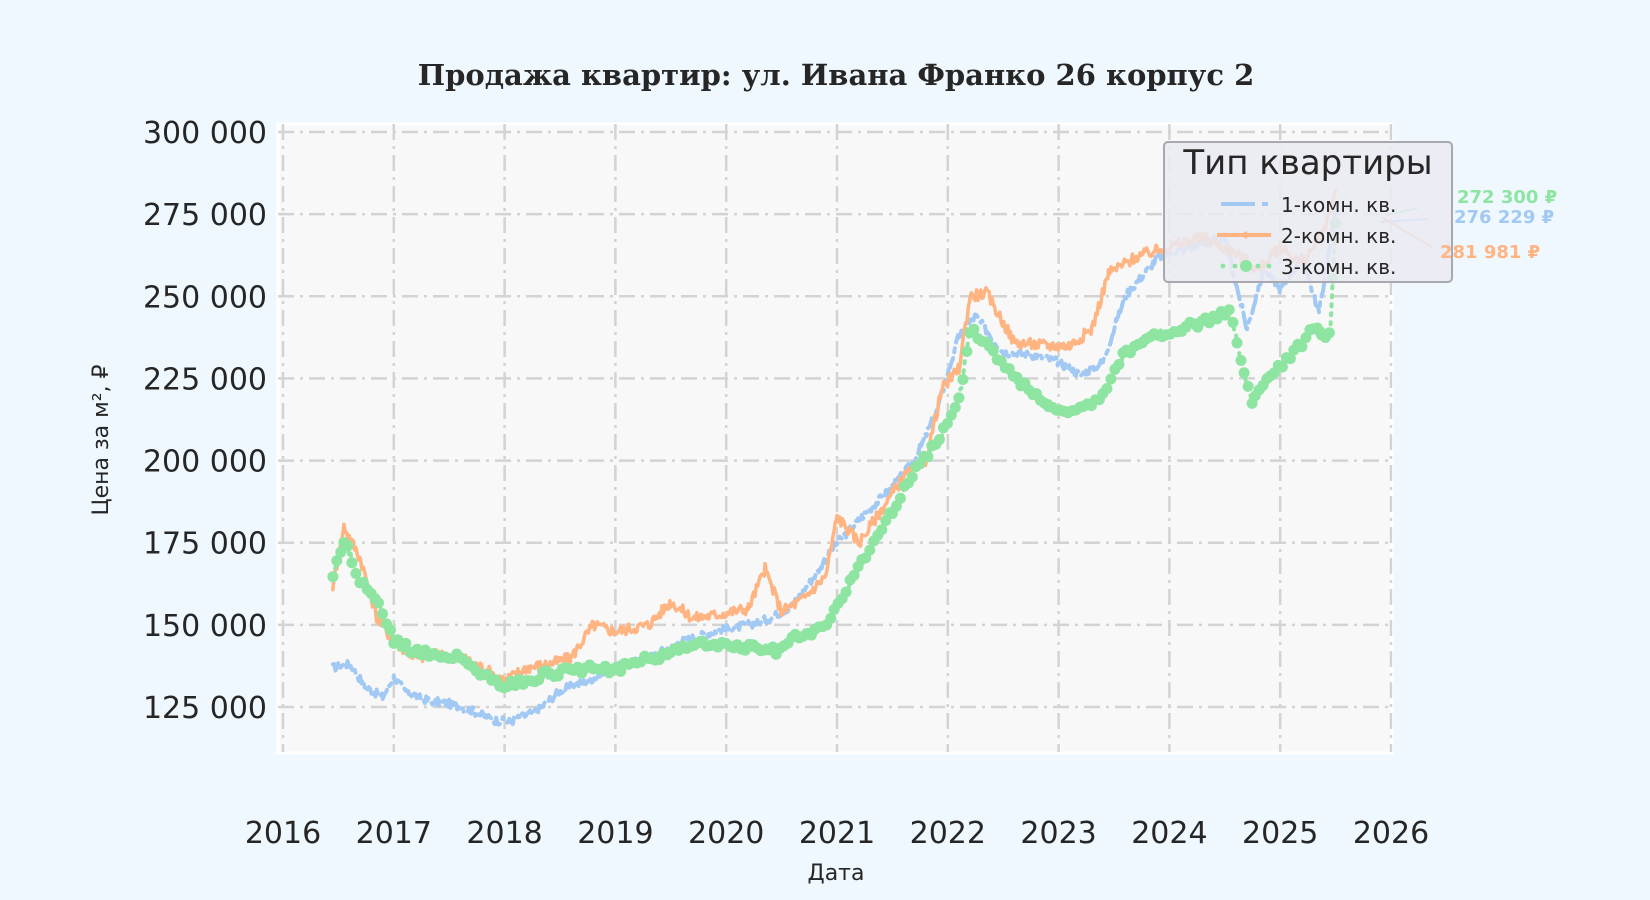 This screenshot has height=900, width=1650. I want to click on y-tick-label: 250 000, so click(205, 297).